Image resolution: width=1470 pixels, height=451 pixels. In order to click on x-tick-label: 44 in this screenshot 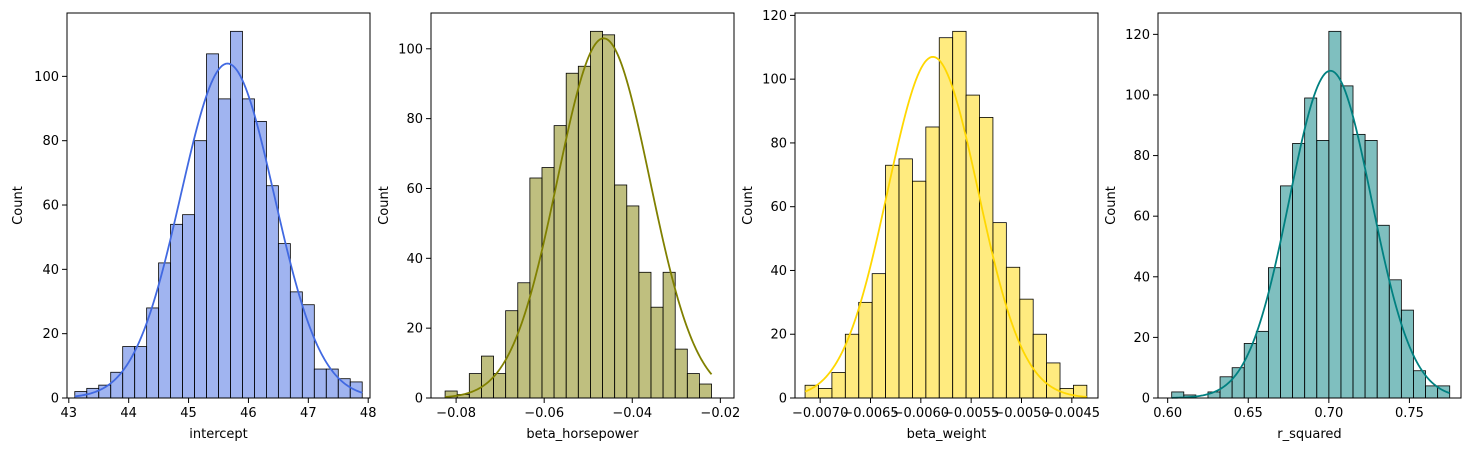, I will do `click(128, 413)`.